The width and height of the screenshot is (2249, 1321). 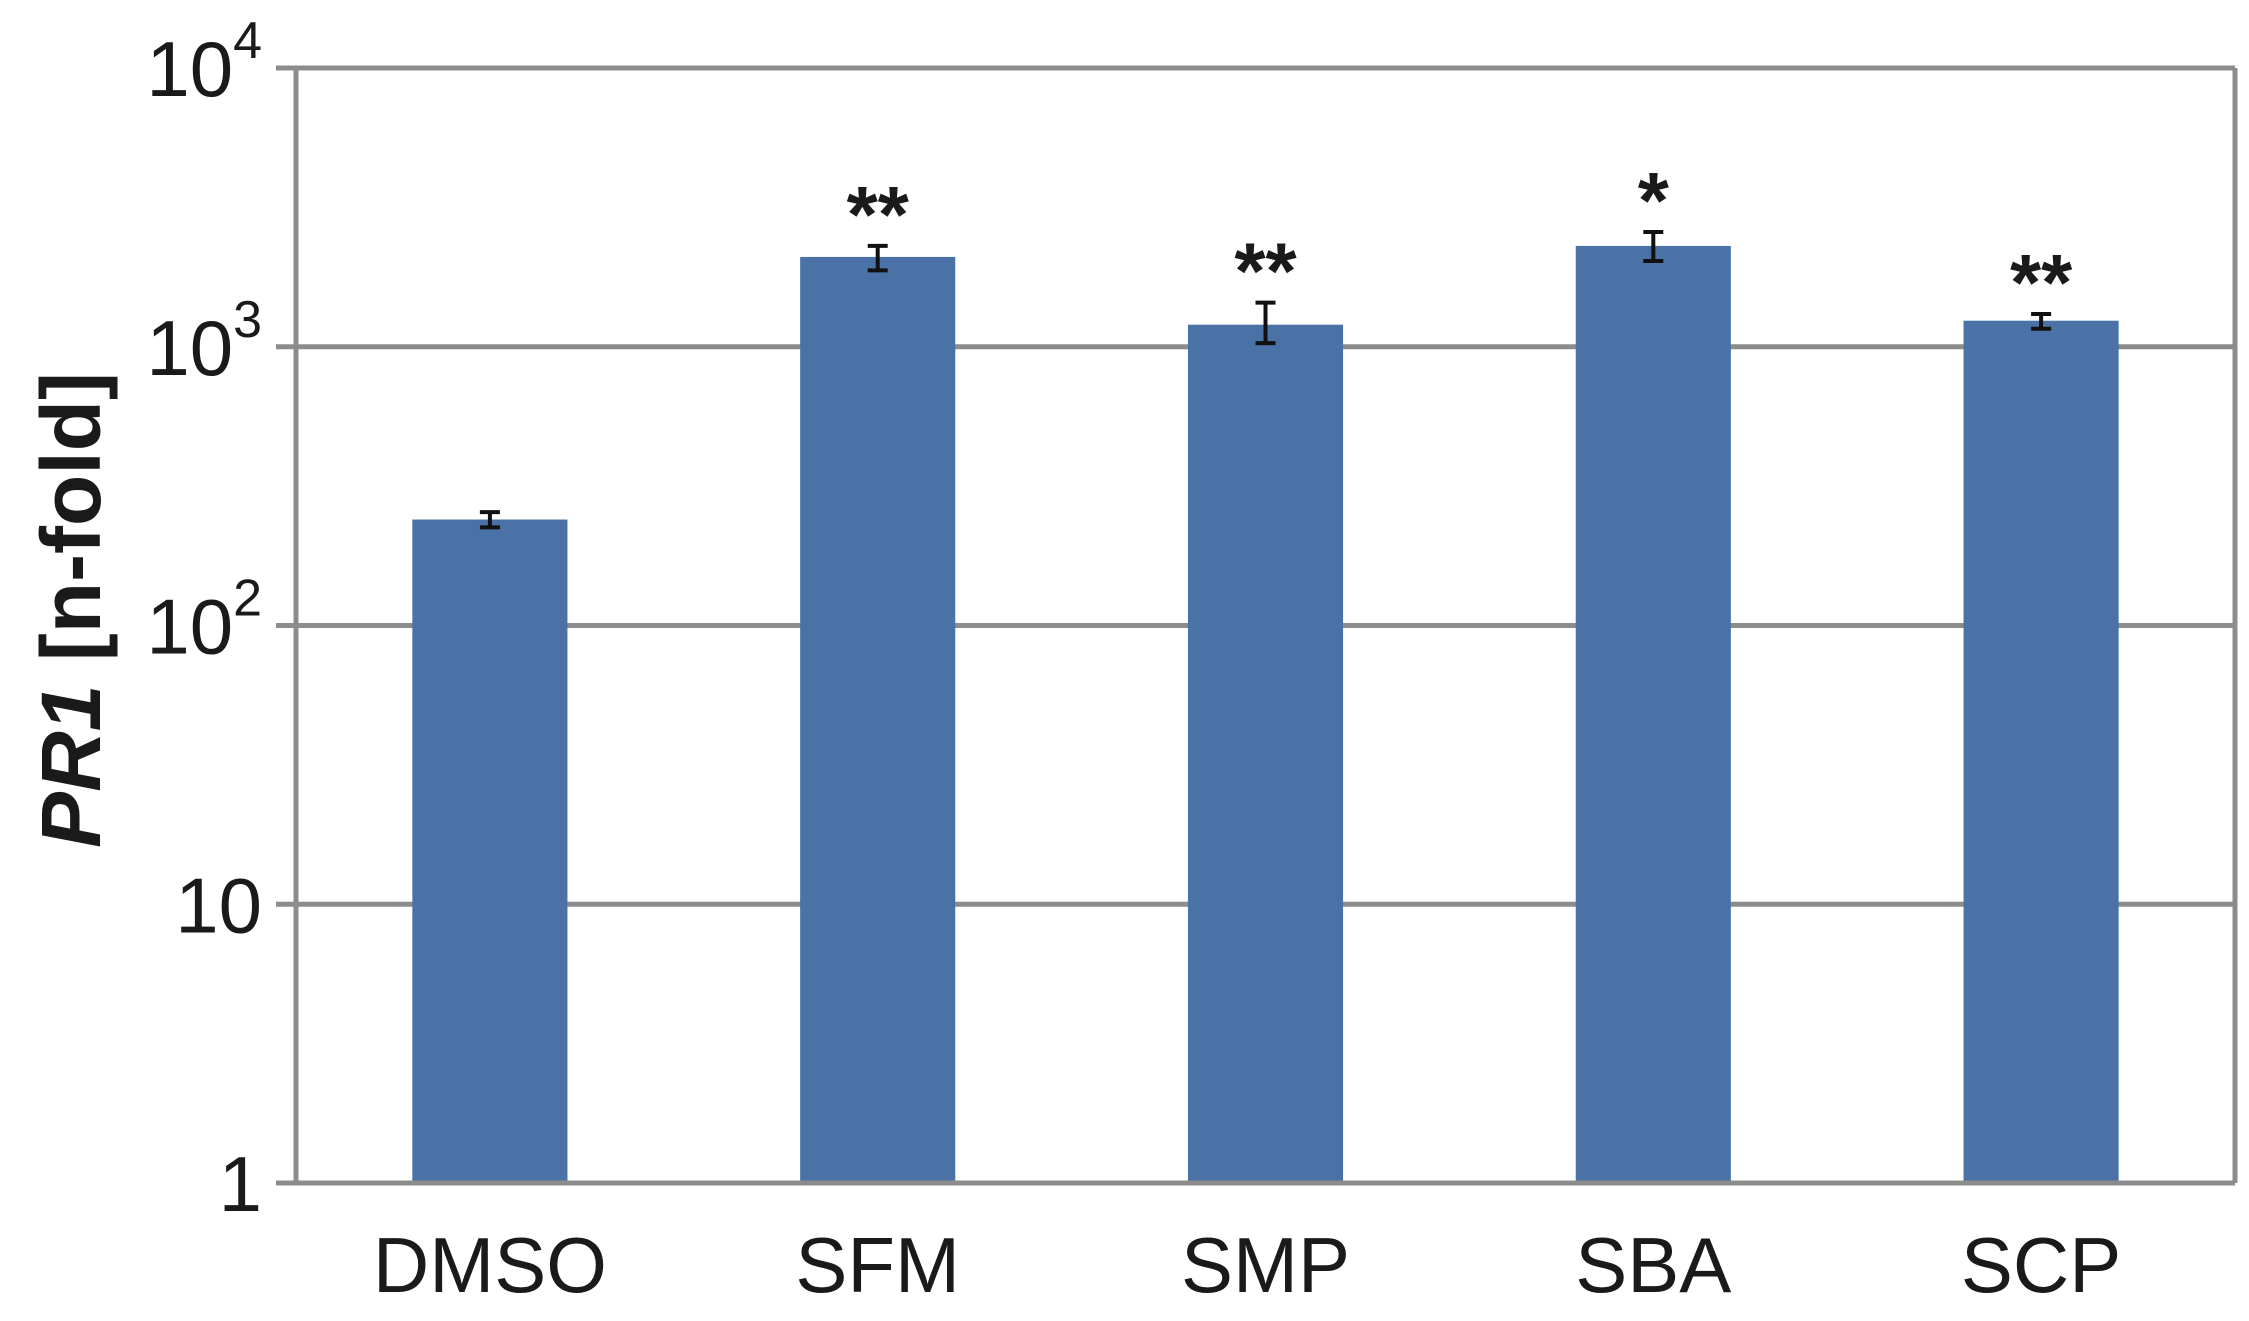 I want to click on bar-sfm, so click(x=878, y=719).